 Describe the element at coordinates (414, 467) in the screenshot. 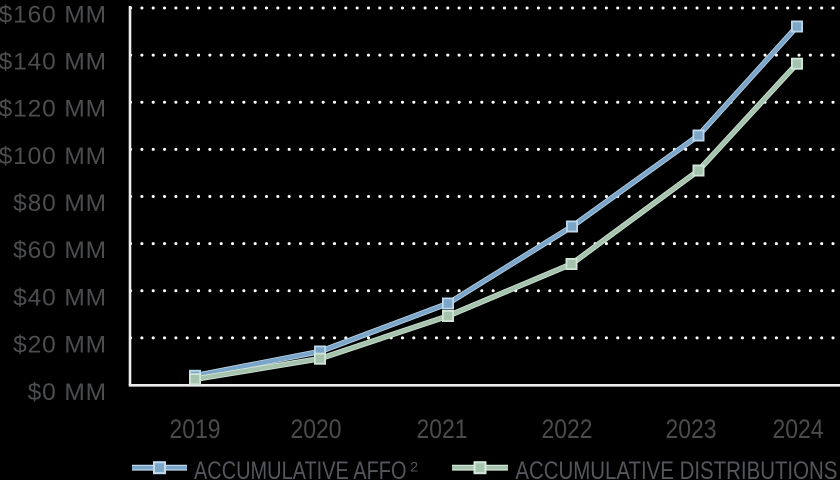

I see `svg-text: 2` at that location.